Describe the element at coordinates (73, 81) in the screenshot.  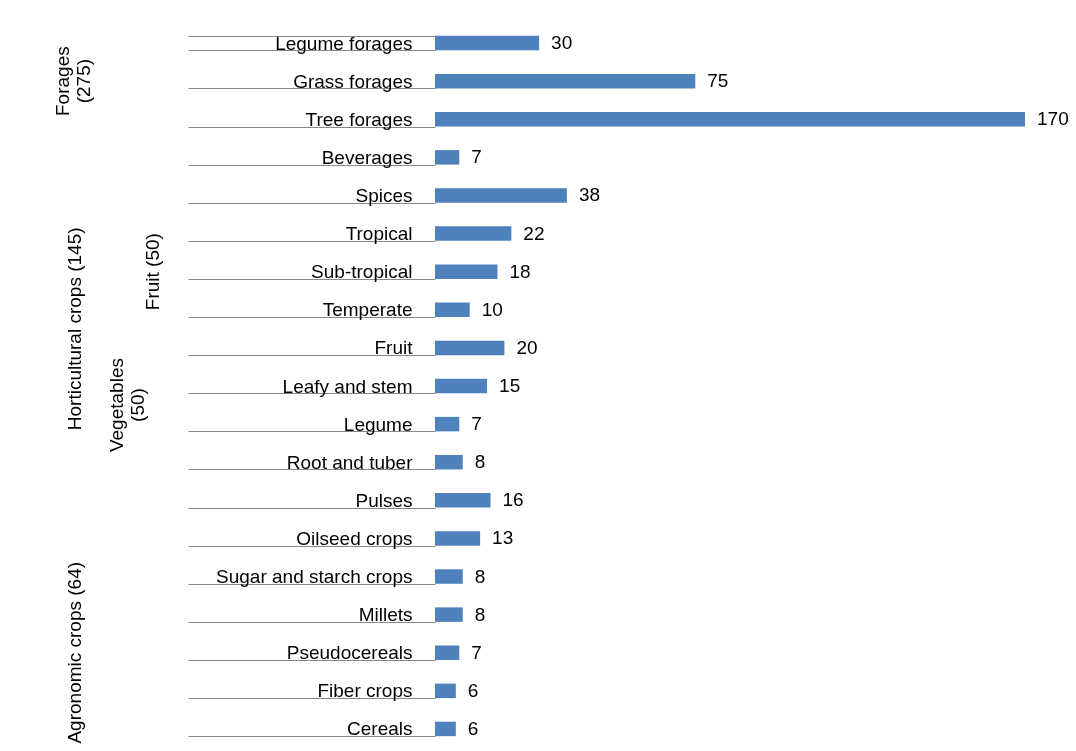
I see `text: Forages (275)` at that location.